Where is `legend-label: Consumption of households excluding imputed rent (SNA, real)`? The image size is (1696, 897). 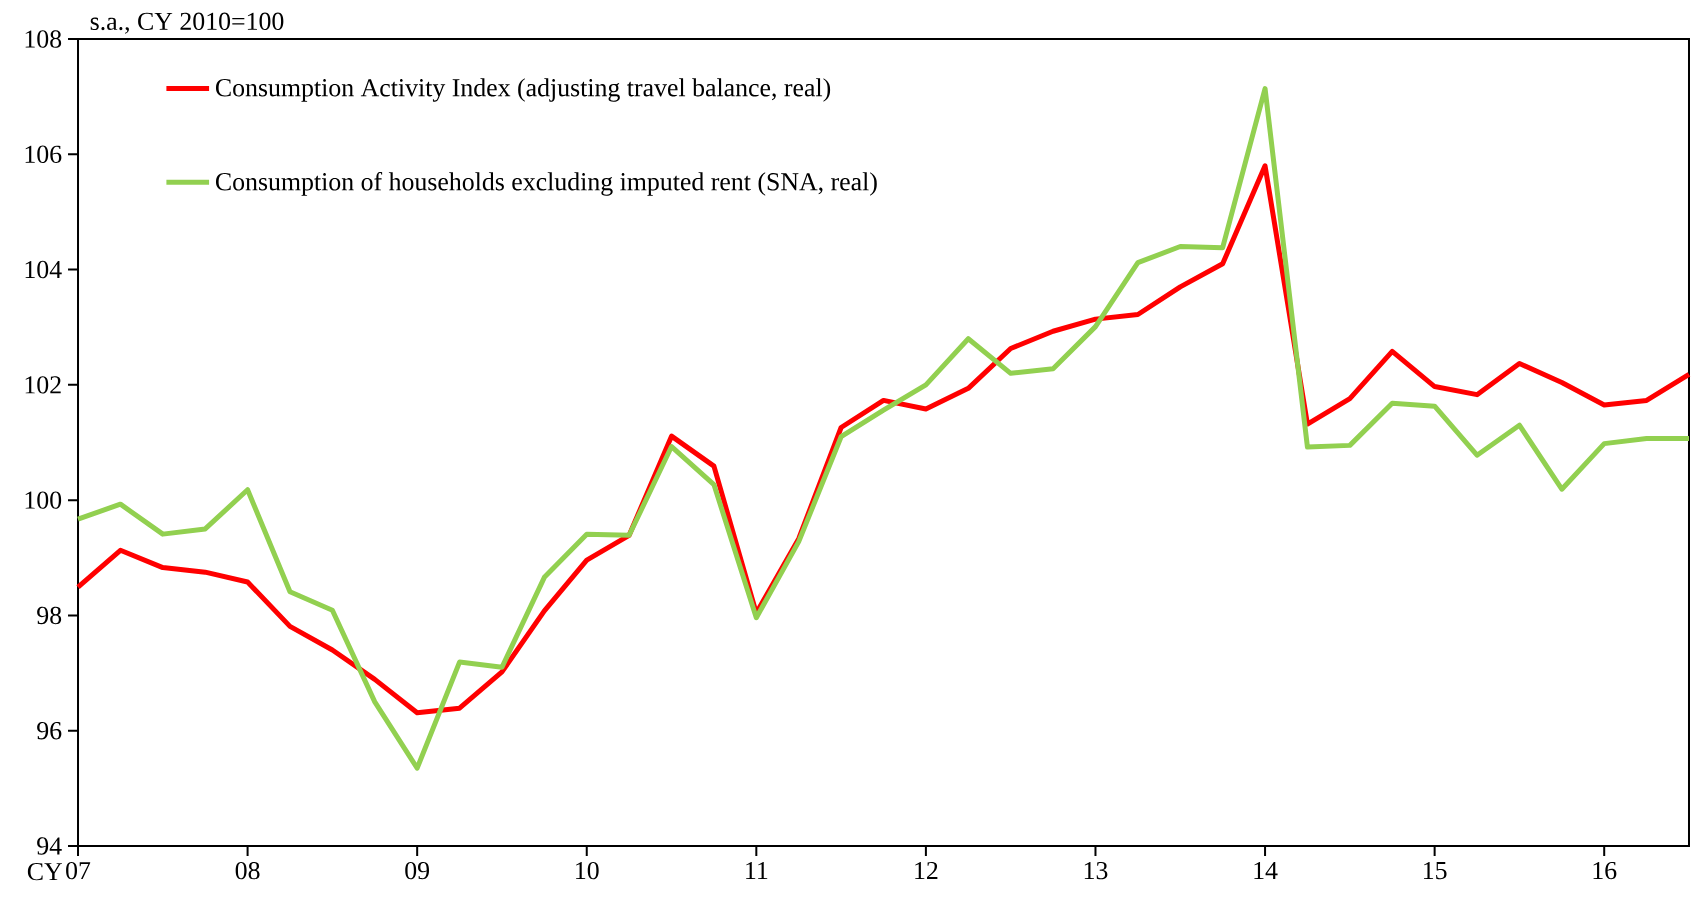
legend-label: Consumption of households excluding imputed rent (SNA, real) is located at coordinates (546, 184).